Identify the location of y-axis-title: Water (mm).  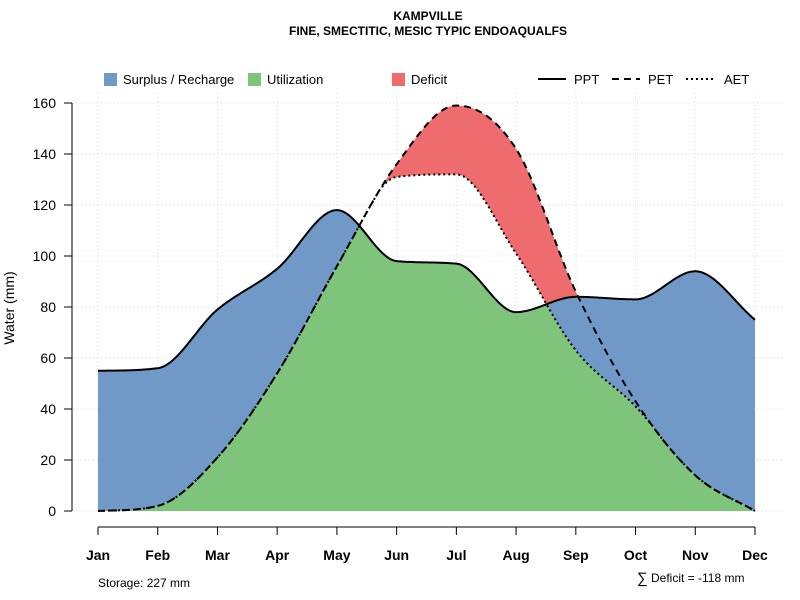
(9, 307).